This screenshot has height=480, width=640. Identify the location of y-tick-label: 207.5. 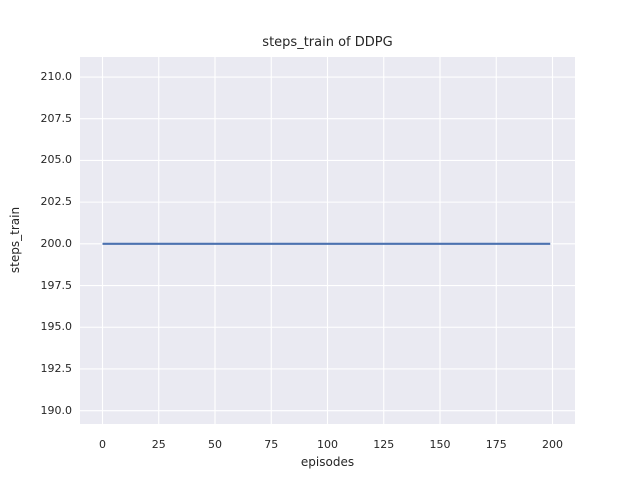
(56, 118).